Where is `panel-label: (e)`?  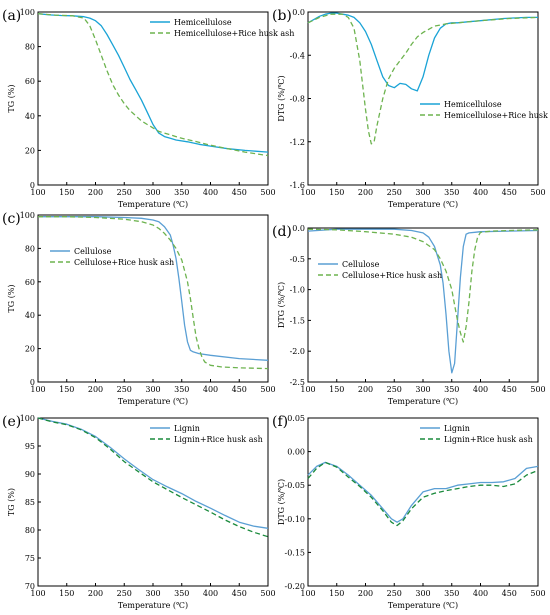
panel-label: (e) is located at coordinates (11, 422).